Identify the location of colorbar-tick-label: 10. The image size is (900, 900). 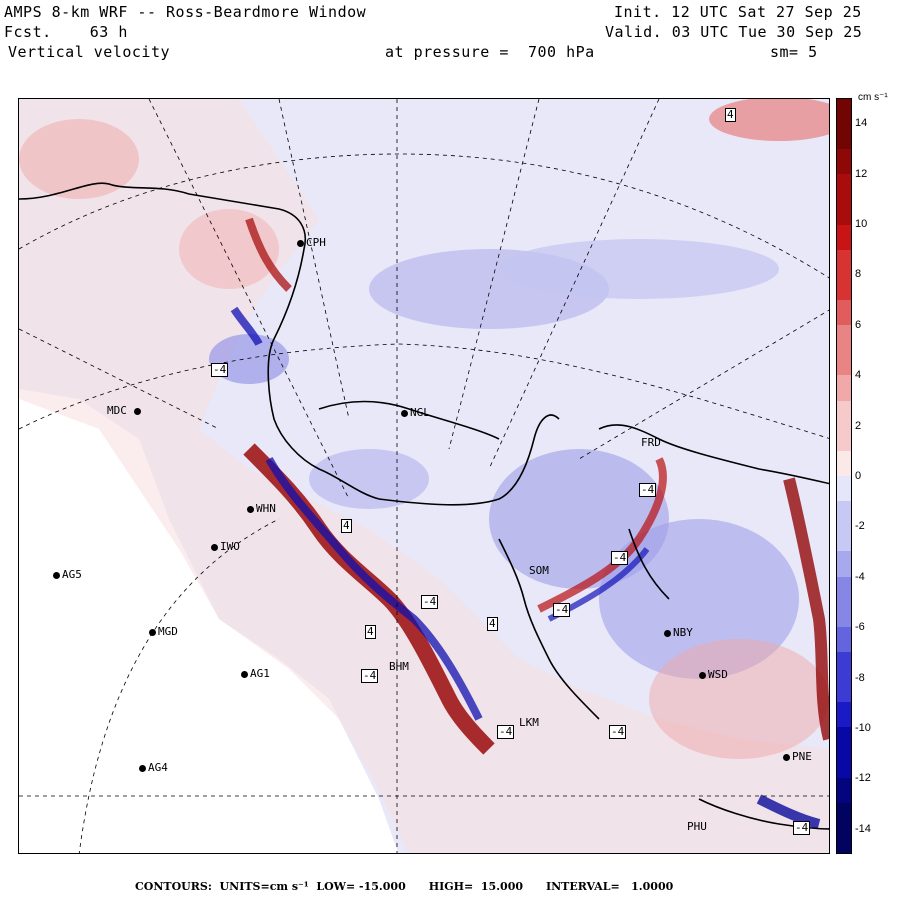
(861, 224).